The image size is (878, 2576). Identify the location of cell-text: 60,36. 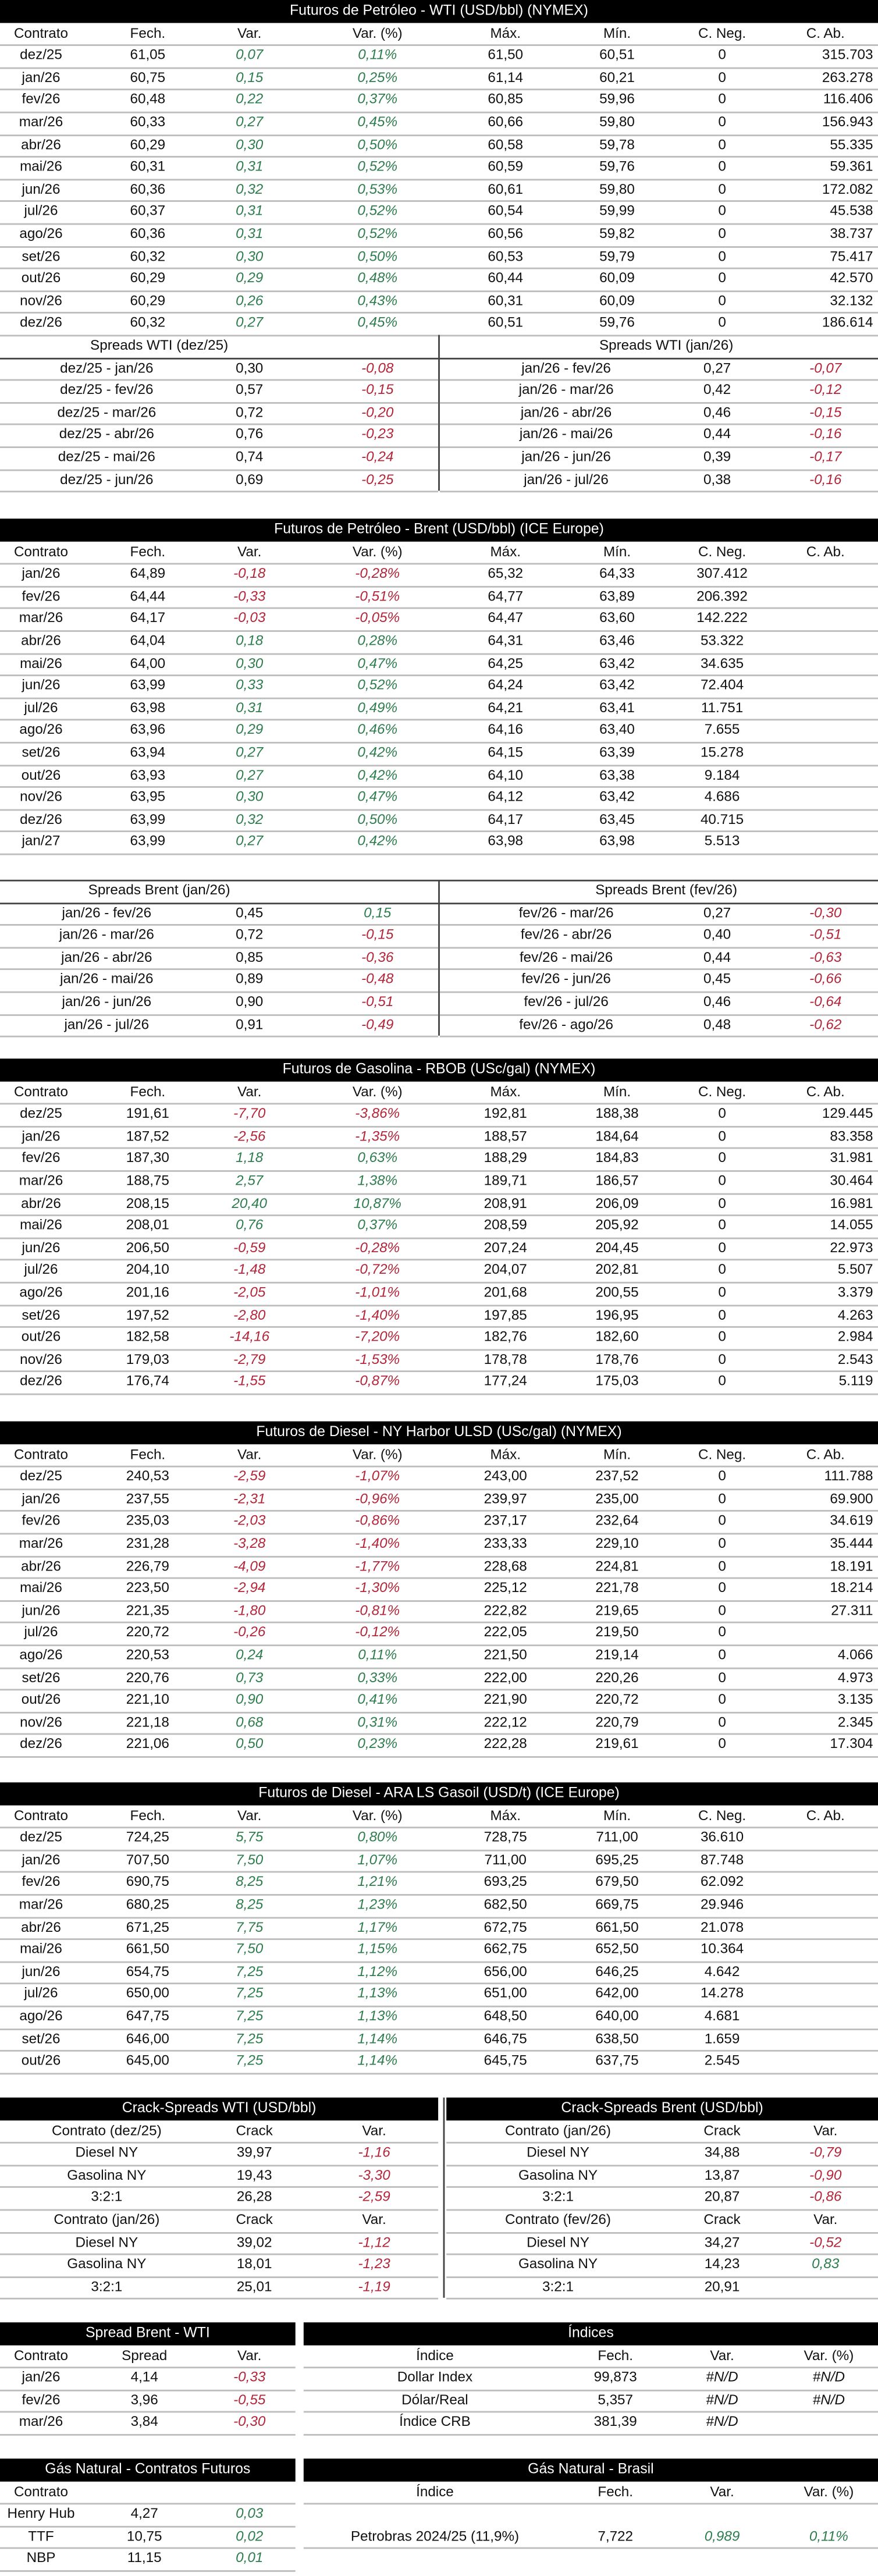
(148, 233).